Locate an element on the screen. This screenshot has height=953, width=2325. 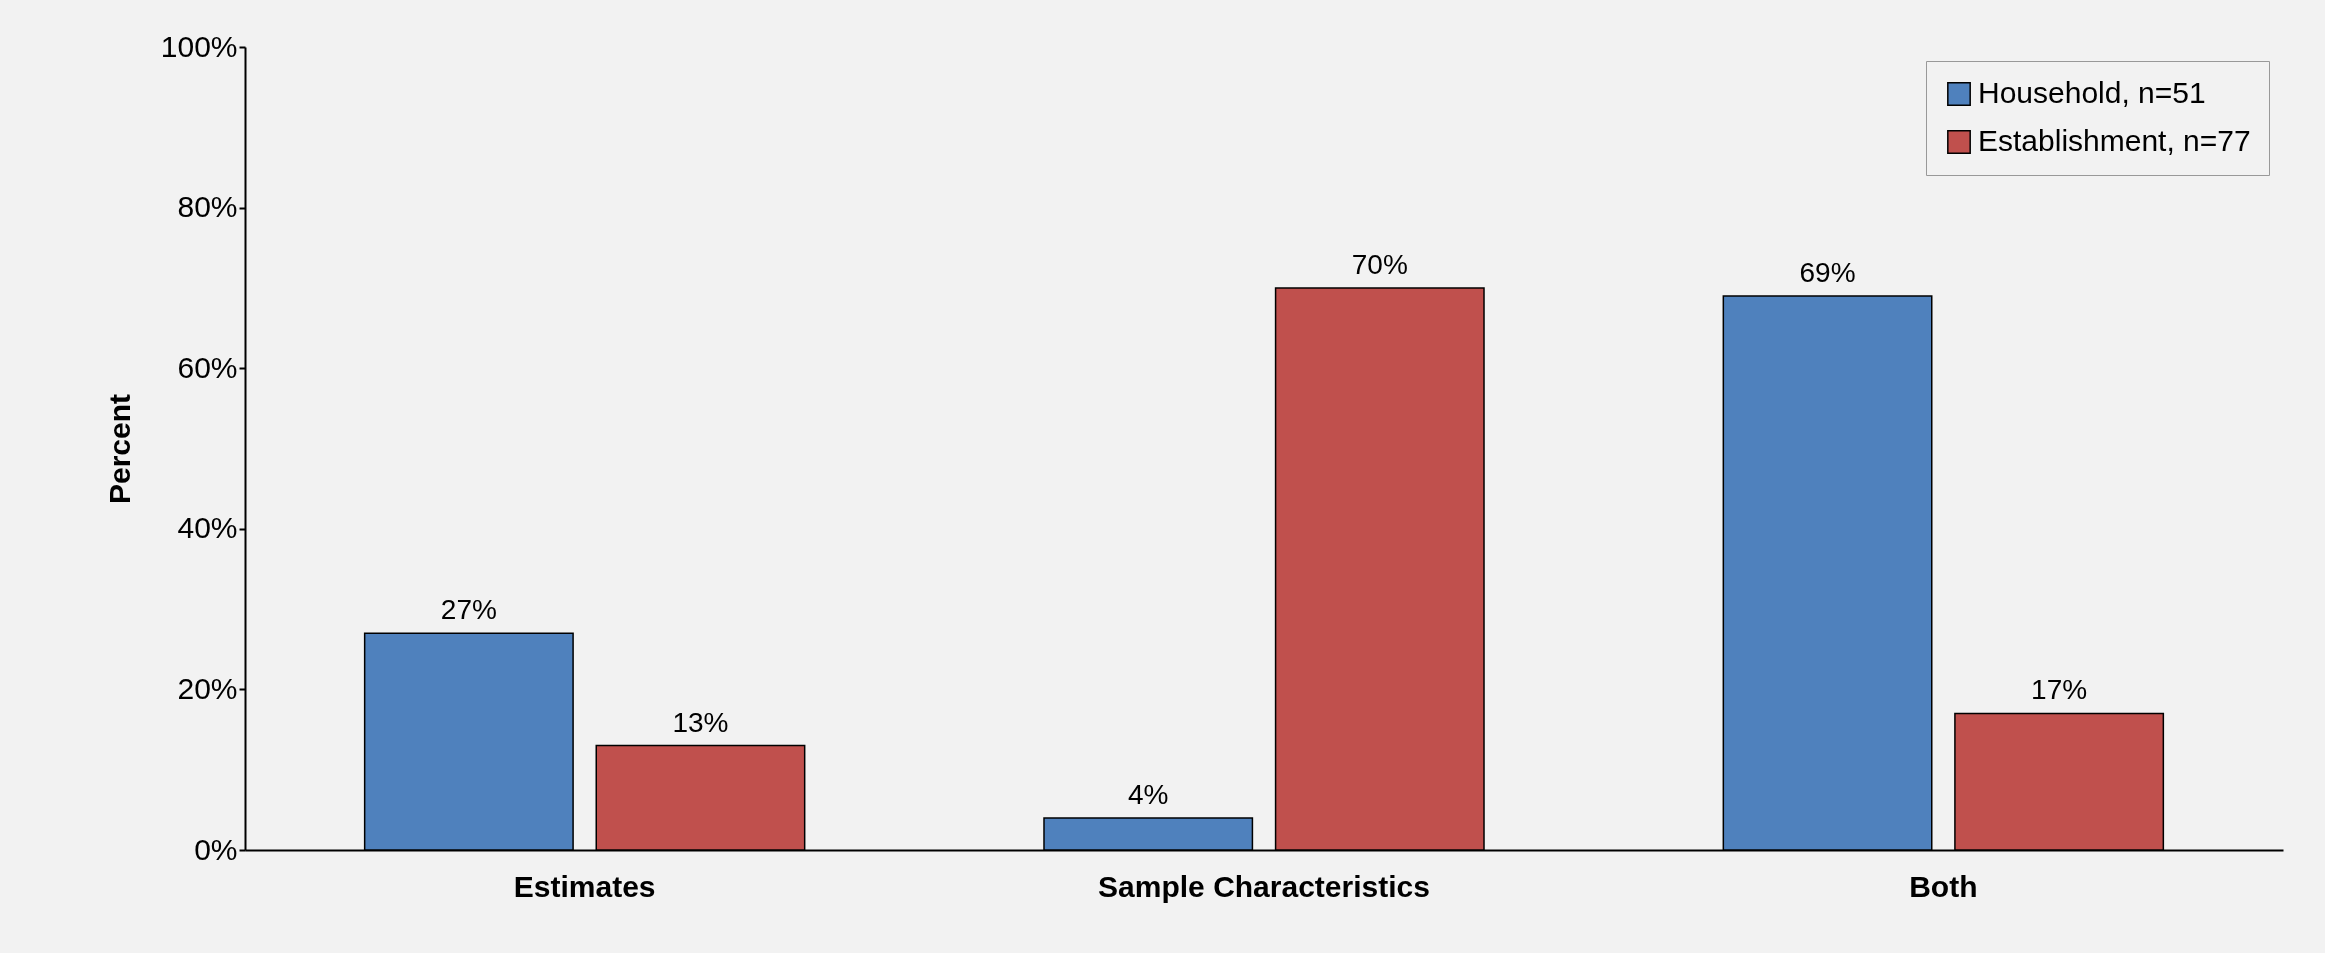
legend-label: Household, n=51 is located at coordinates (2092, 92).